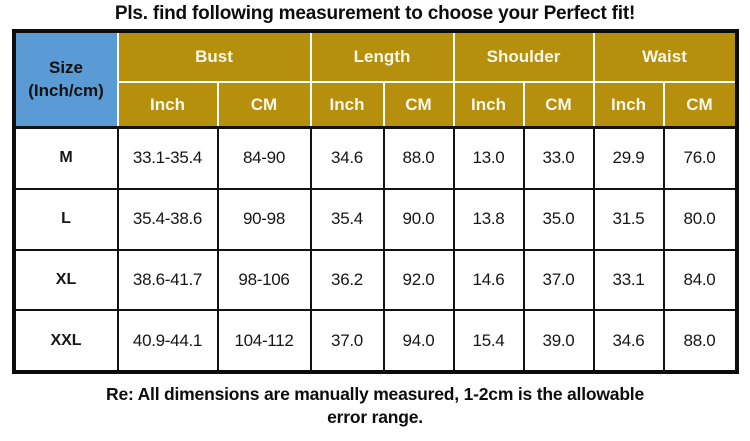 This screenshot has height=441, width=750. I want to click on row-xl-shoulder-inch: 14.6, so click(488, 280).